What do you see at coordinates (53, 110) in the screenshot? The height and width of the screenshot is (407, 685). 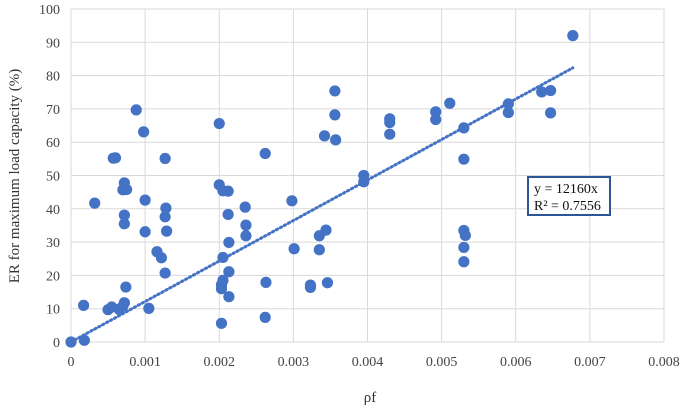 I see `y-tick-label: 70` at bounding box center [53, 110].